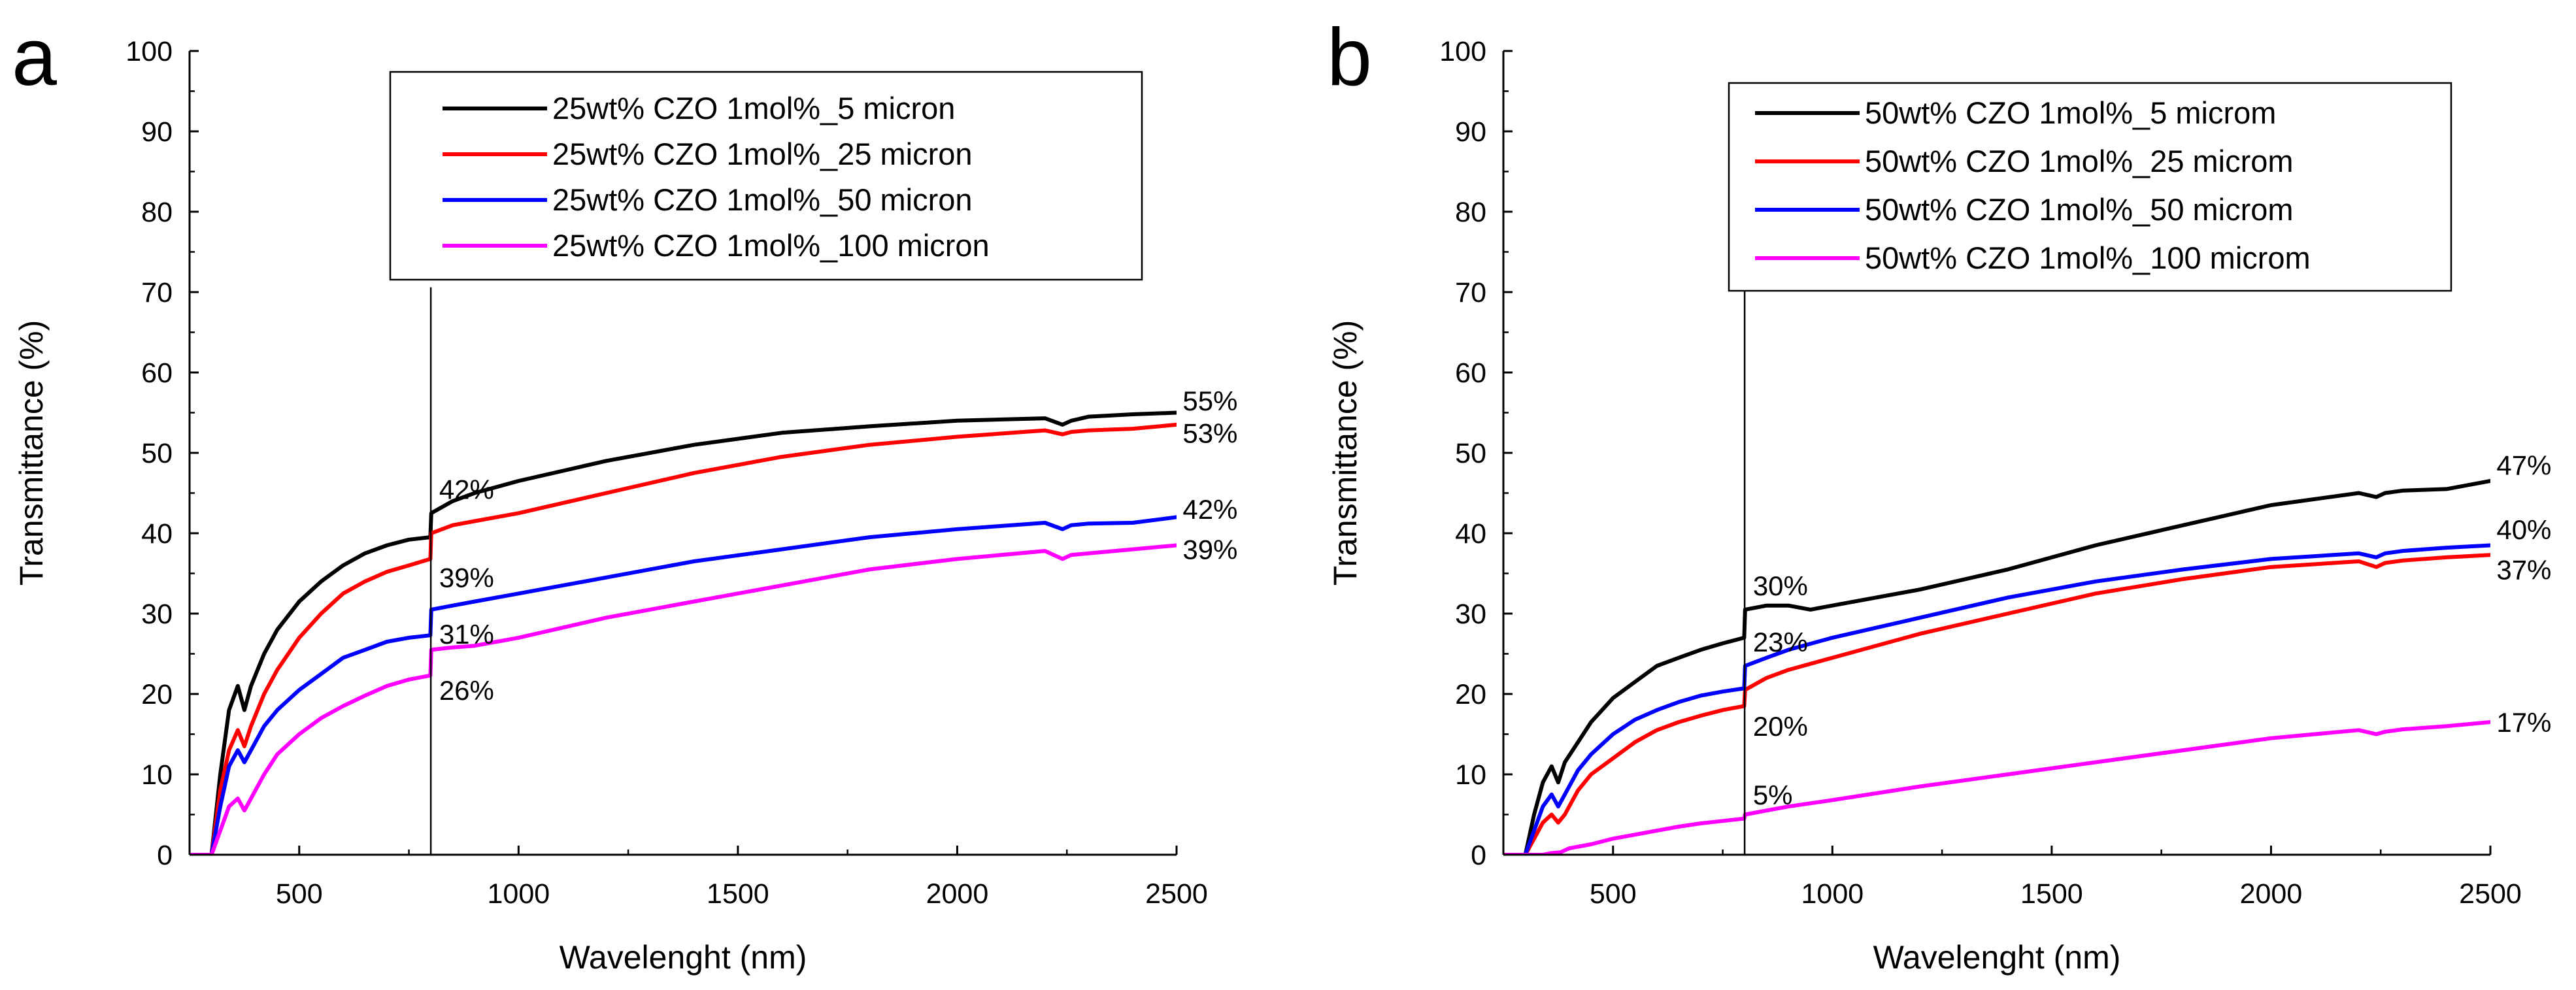  What do you see at coordinates (1781, 642) in the screenshot?
I see `value-annotation: 23%` at bounding box center [1781, 642].